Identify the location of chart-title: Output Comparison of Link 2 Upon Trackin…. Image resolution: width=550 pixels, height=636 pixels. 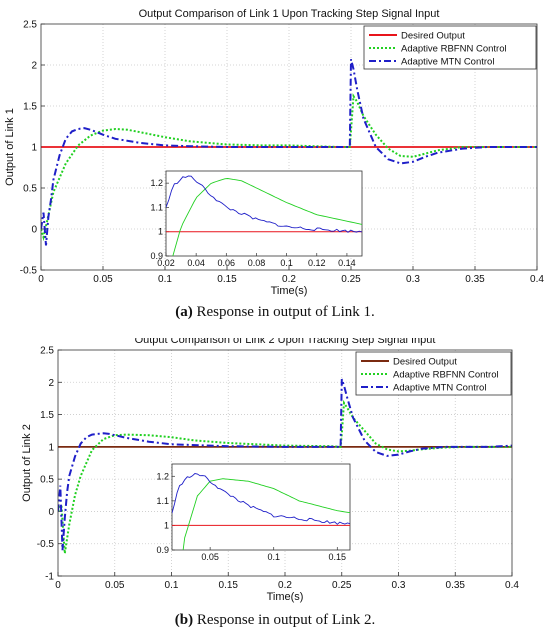
(285, 342).